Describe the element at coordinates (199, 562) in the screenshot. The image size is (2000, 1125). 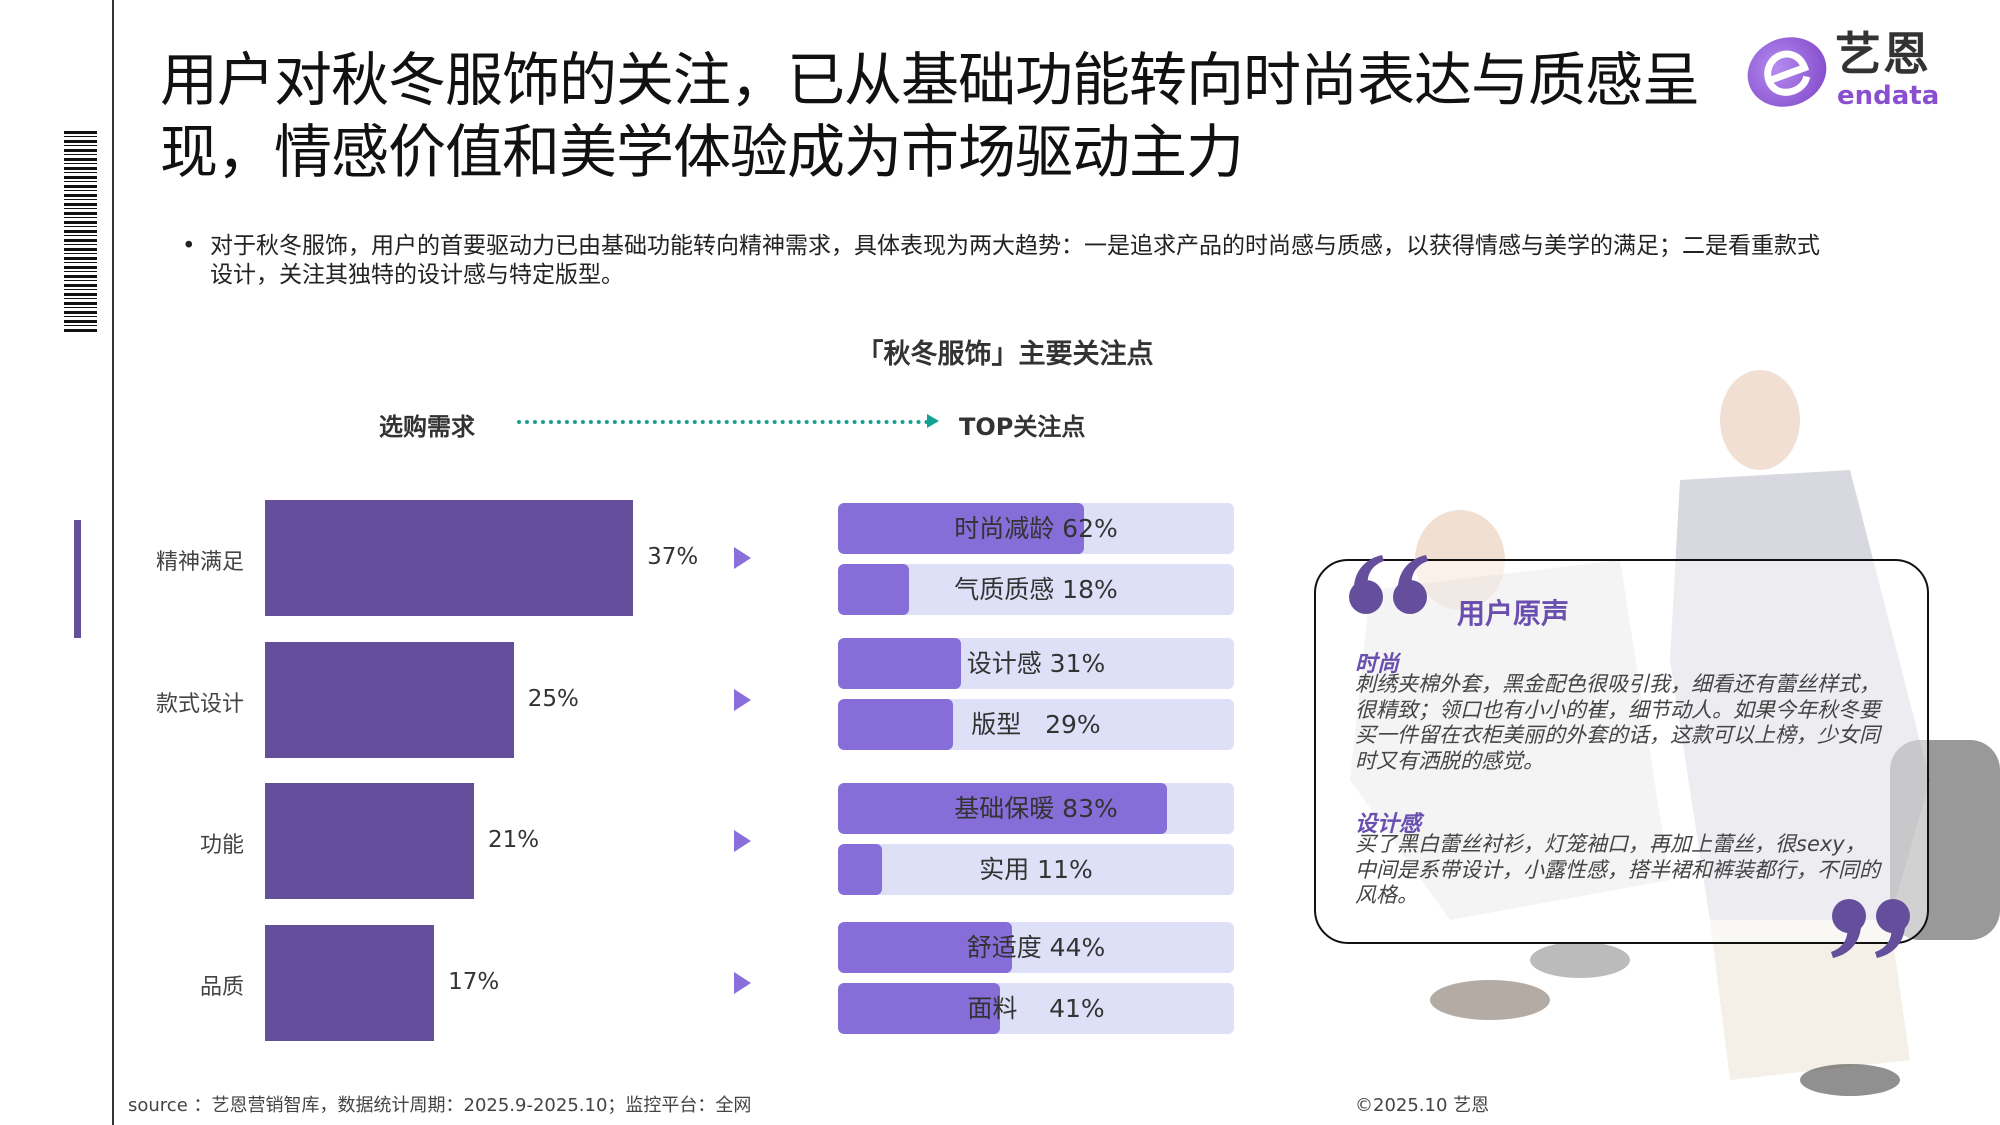
I see `category-label: 精神满足` at that location.